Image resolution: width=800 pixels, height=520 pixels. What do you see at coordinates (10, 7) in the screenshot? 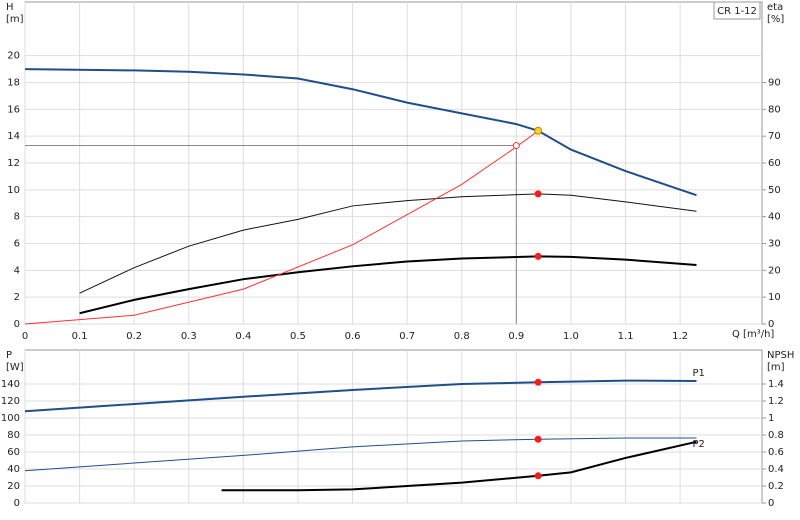
I see `y-axis-label: H` at bounding box center [10, 7].